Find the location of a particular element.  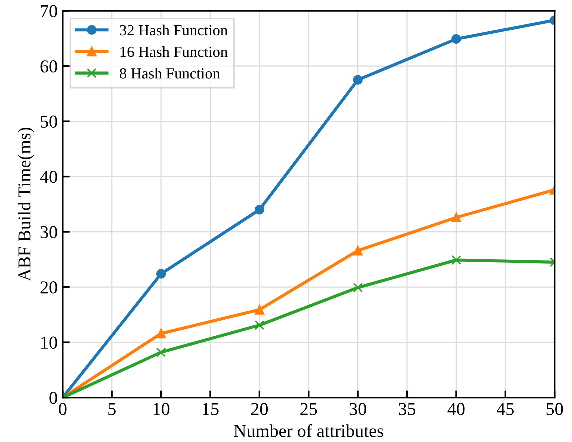

x-tick-label: 50 is located at coordinates (555, 409).